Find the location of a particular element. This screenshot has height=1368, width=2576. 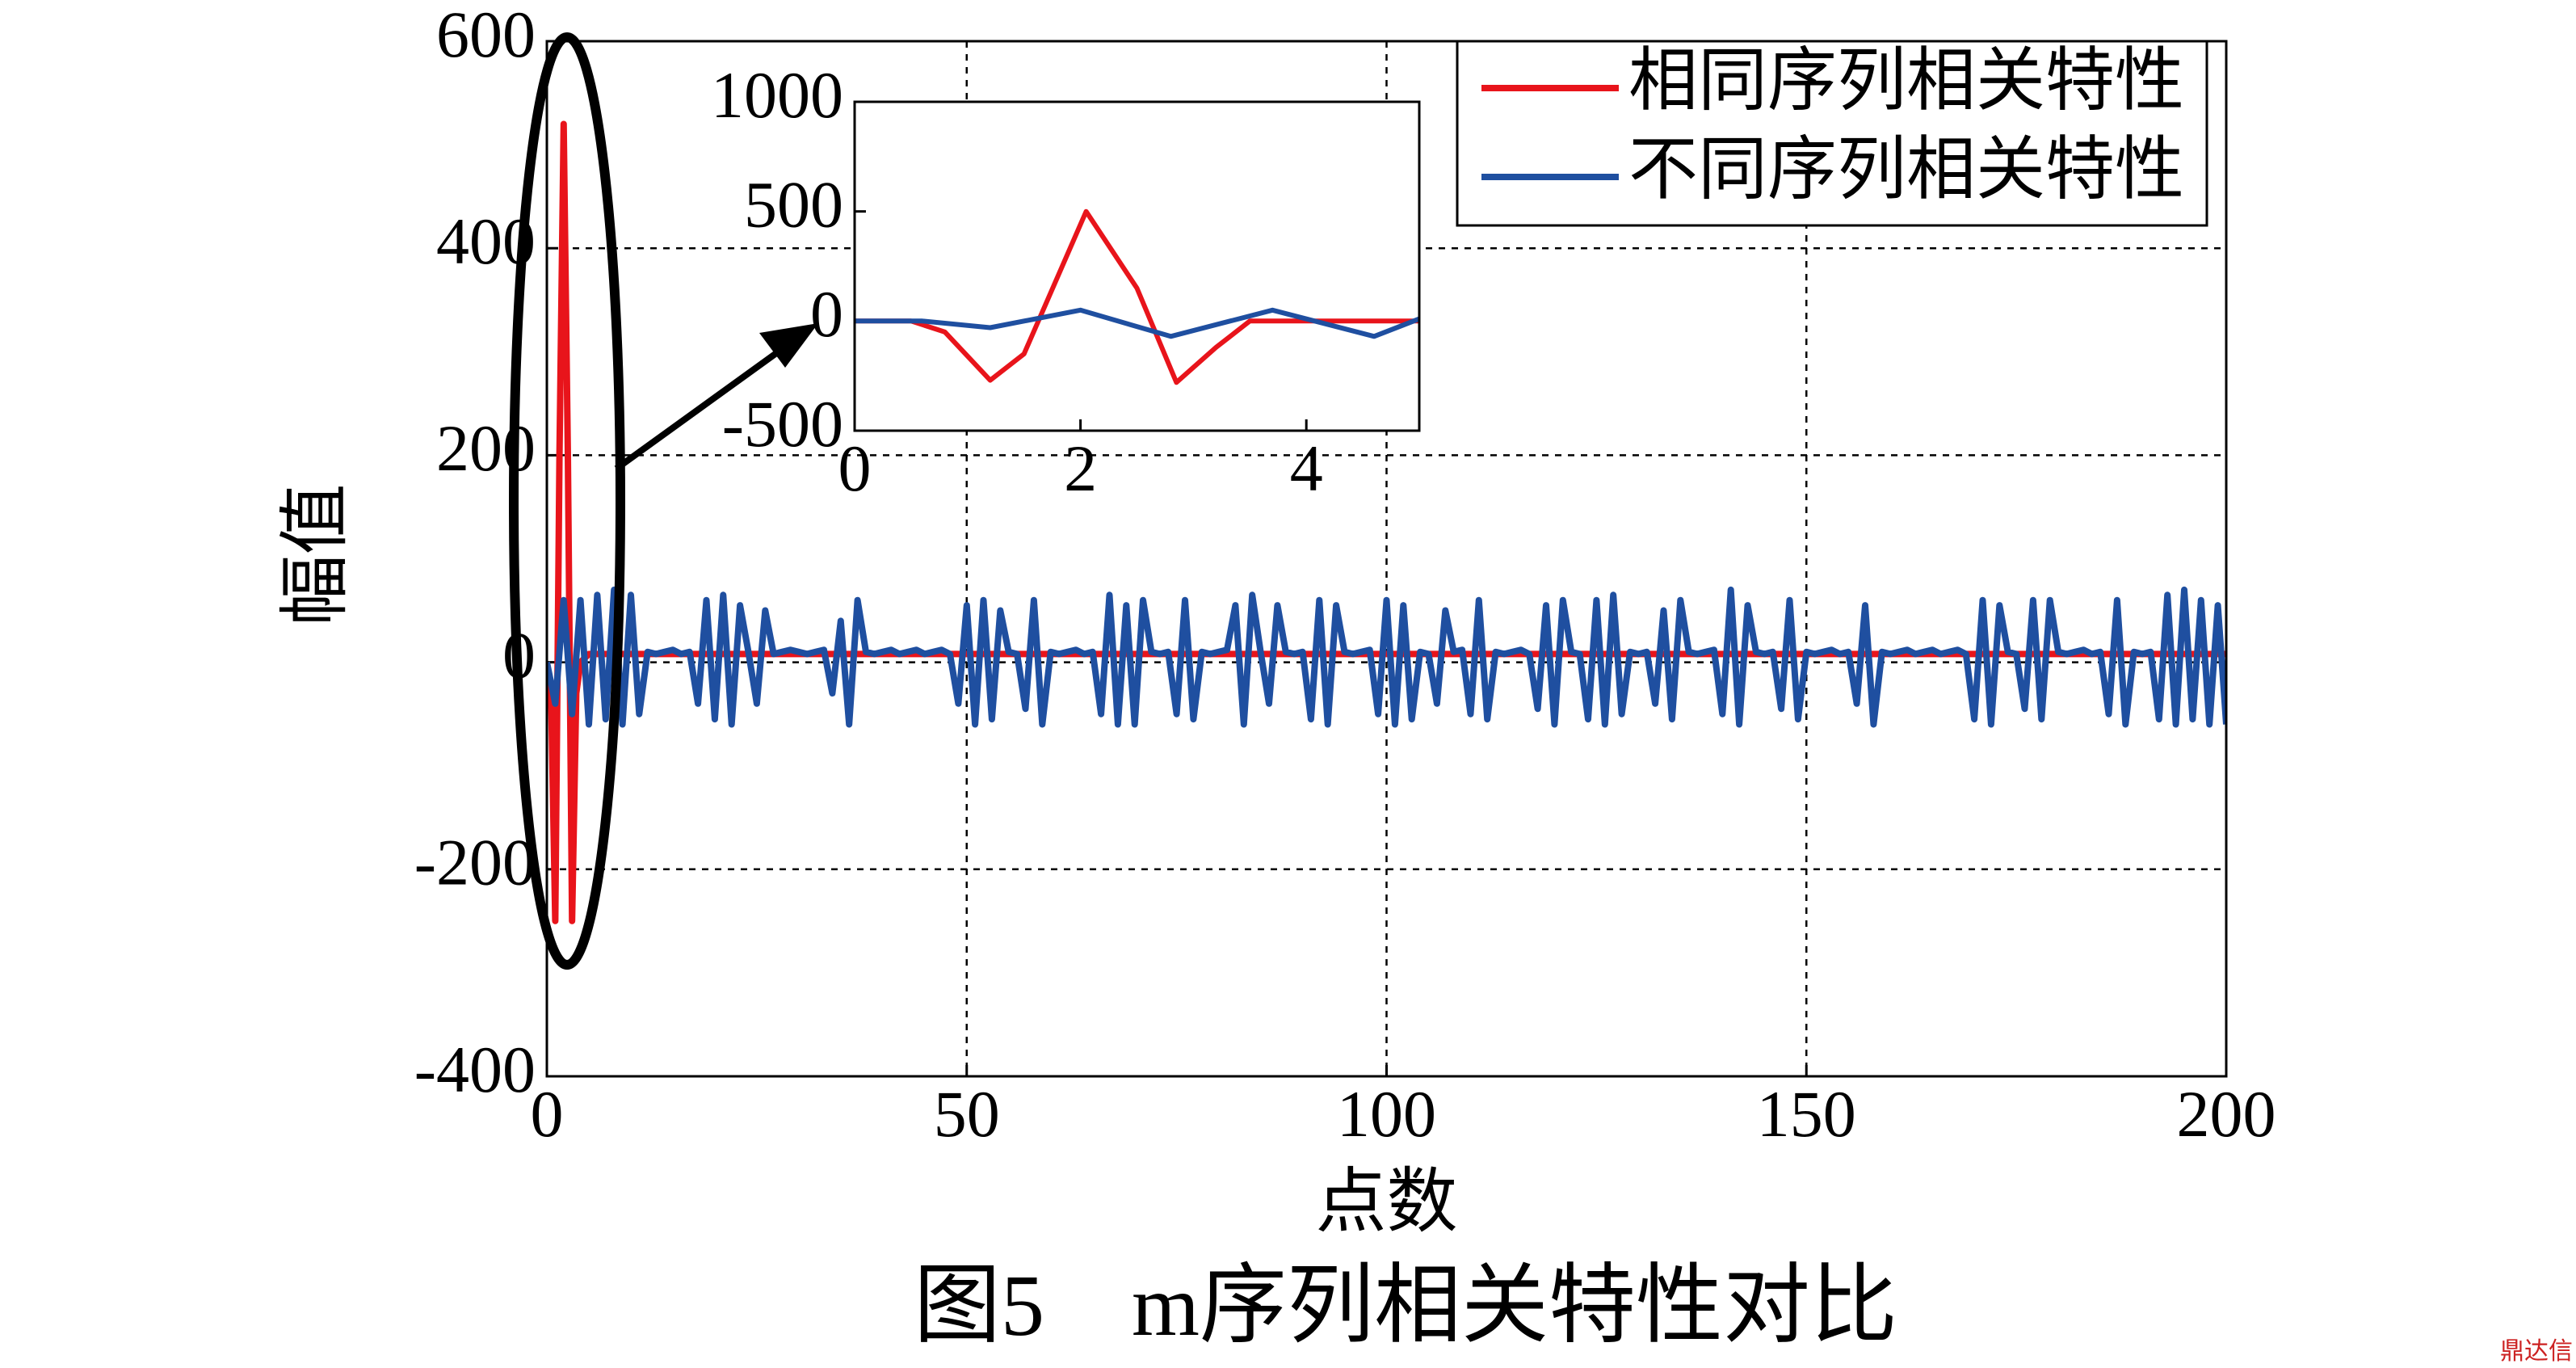

y-tick-label: 1000 is located at coordinates (777, 95).